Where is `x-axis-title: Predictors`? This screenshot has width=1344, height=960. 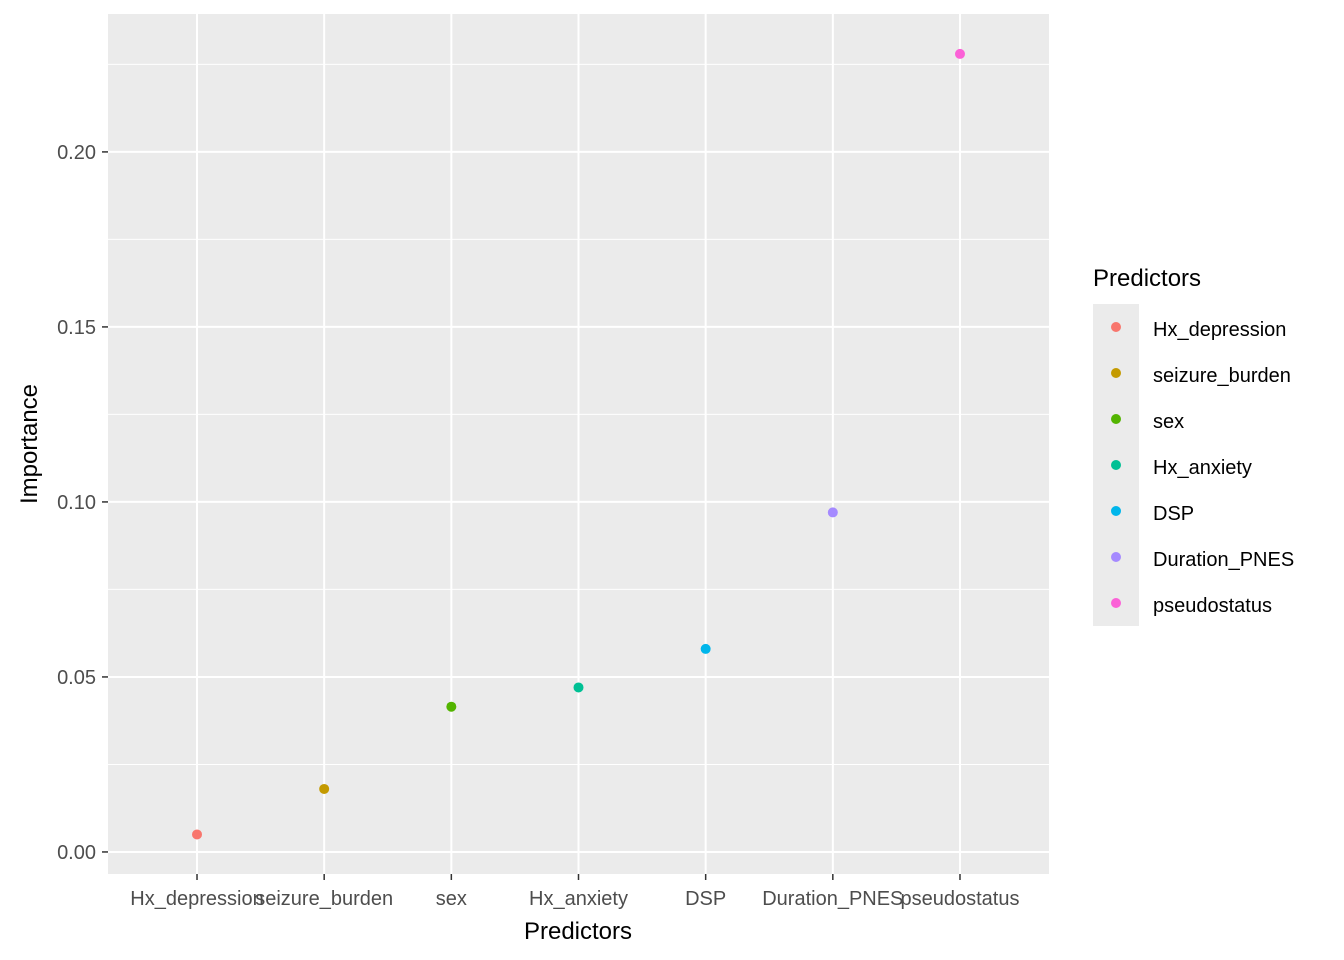
x-axis-title: Predictors is located at coordinates (578, 931).